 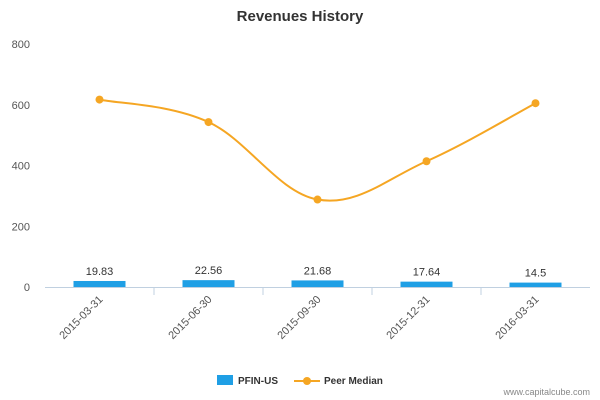 What do you see at coordinates (299, 318) in the screenshot?
I see `x-tick-label: 2015-09-30` at bounding box center [299, 318].